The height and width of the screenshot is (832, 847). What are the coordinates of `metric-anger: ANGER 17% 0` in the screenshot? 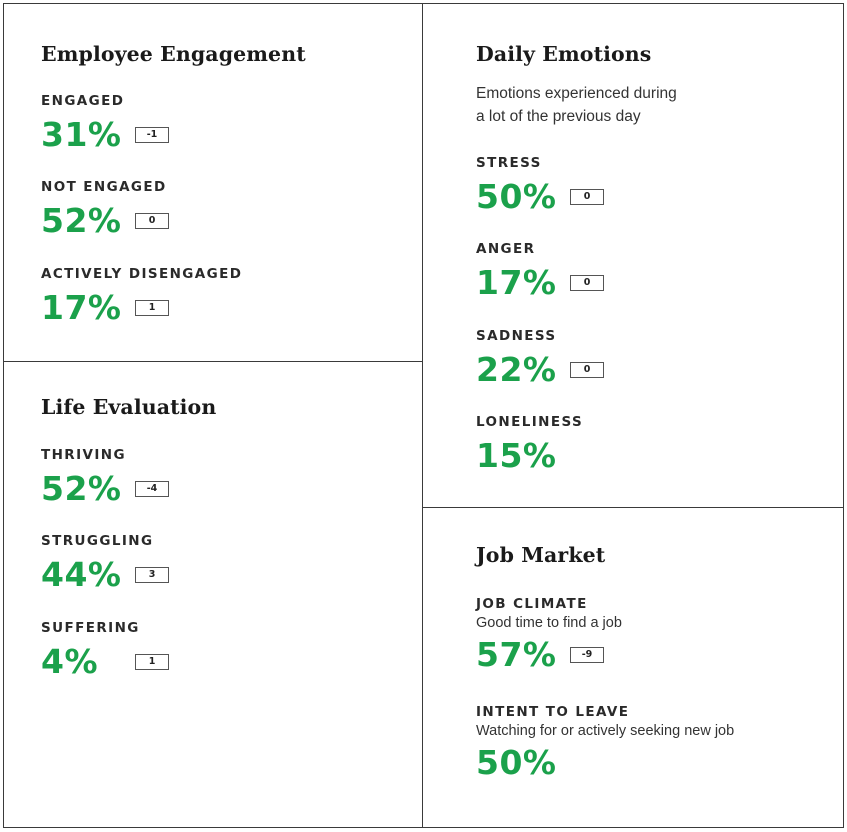 It's located at (540, 274).